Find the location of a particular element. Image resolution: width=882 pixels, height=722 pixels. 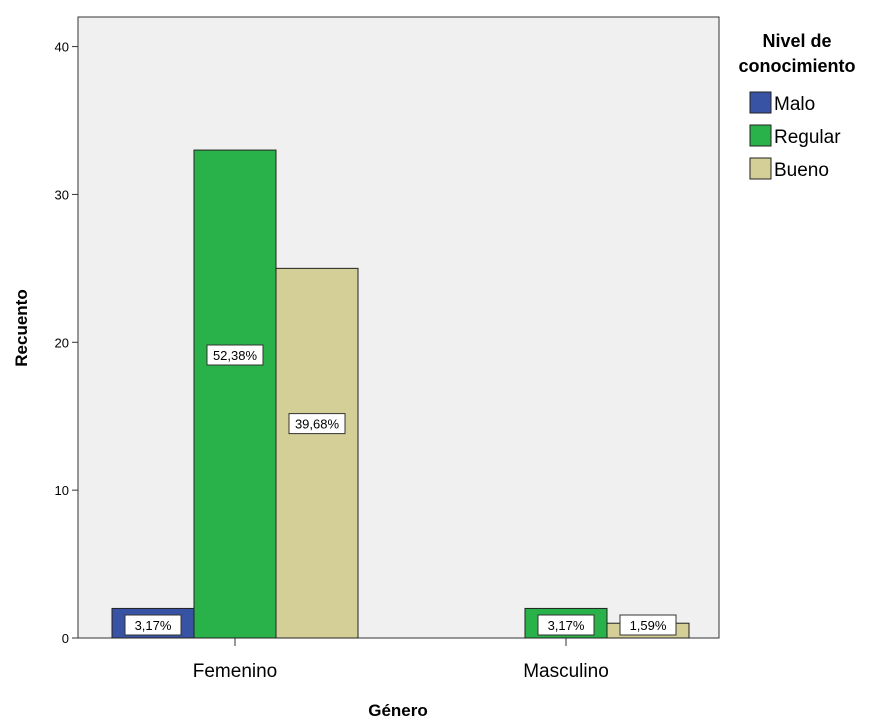

legend-swatch-regular is located at coordinates (760, 135).